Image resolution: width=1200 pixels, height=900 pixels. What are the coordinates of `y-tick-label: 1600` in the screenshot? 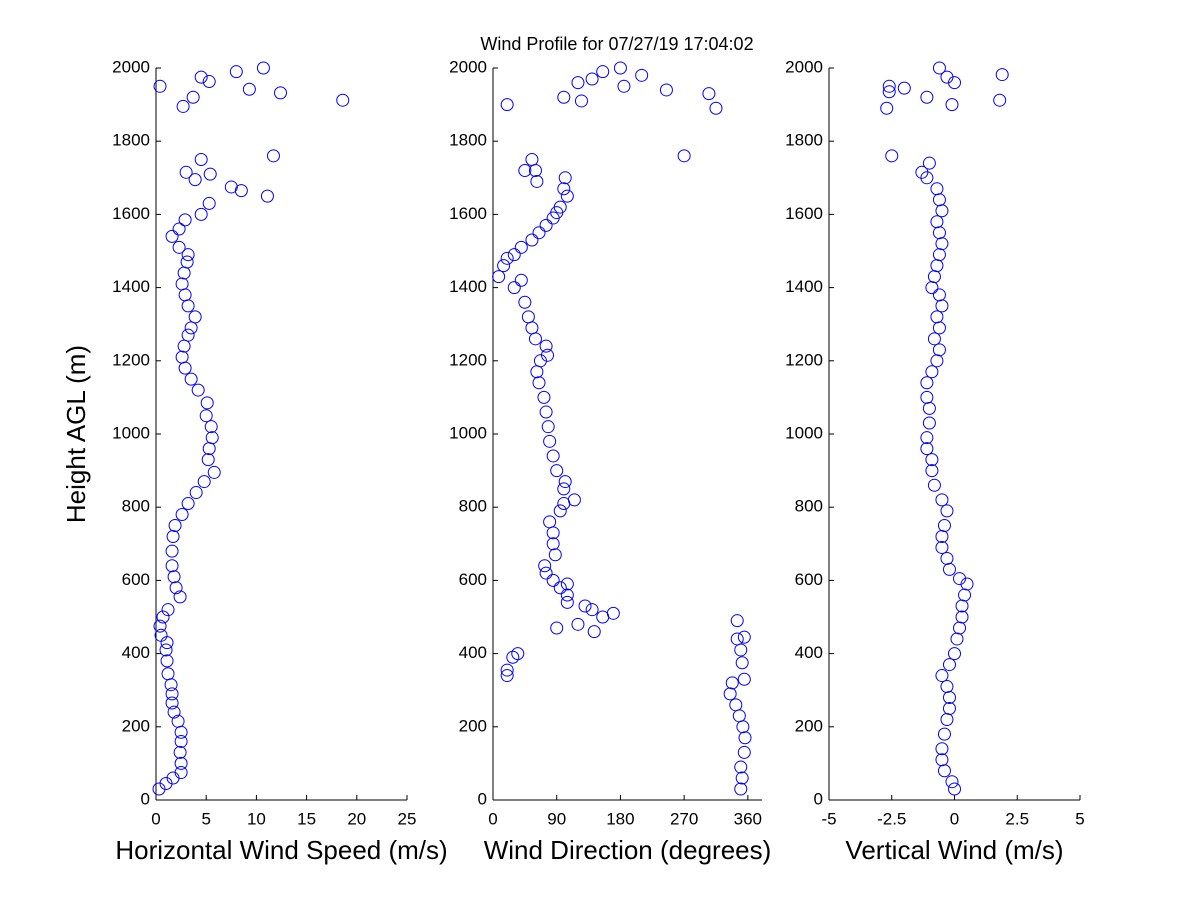 It's located at (804, 213).